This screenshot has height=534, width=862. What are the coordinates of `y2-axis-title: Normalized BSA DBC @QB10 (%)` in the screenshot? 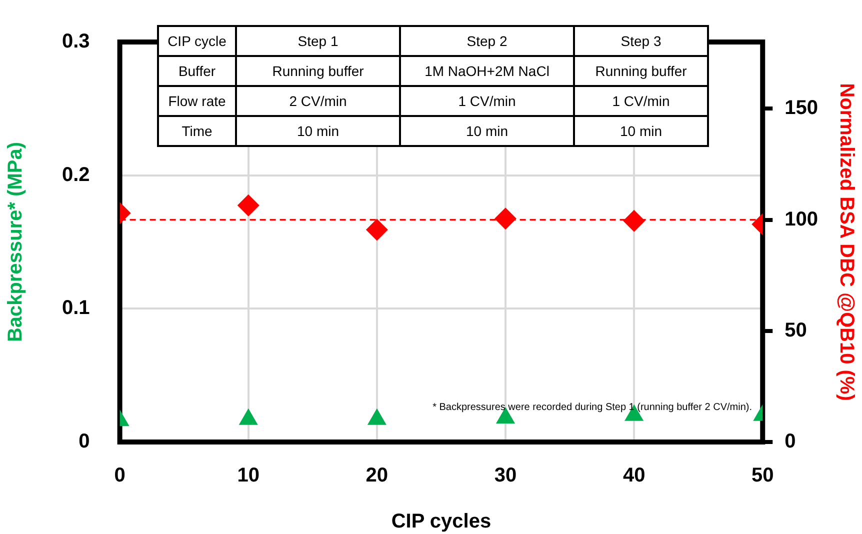 It's located at (846, 242).